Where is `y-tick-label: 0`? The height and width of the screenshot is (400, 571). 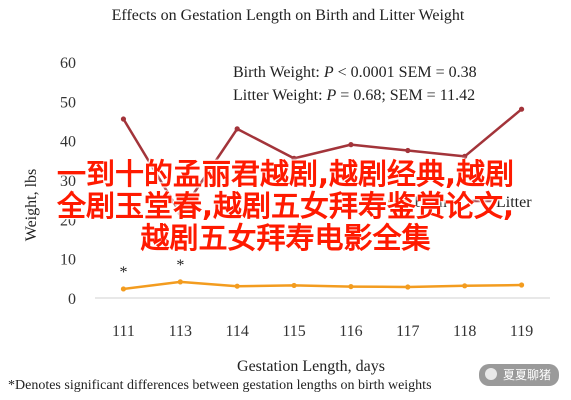
y-tick-label: 0 is located at coordinates (72, 299).